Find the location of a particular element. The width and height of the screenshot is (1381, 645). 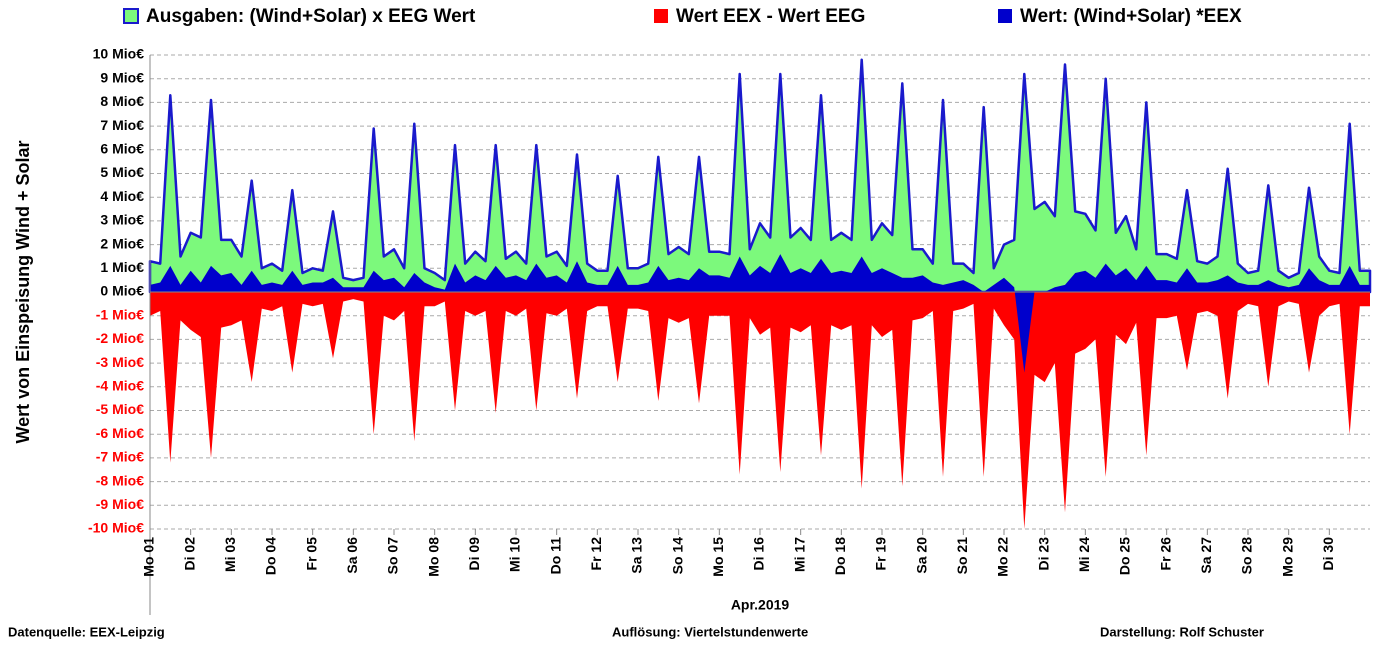

x-tick-label: Sa 06 is located at coordinates (352, 555).